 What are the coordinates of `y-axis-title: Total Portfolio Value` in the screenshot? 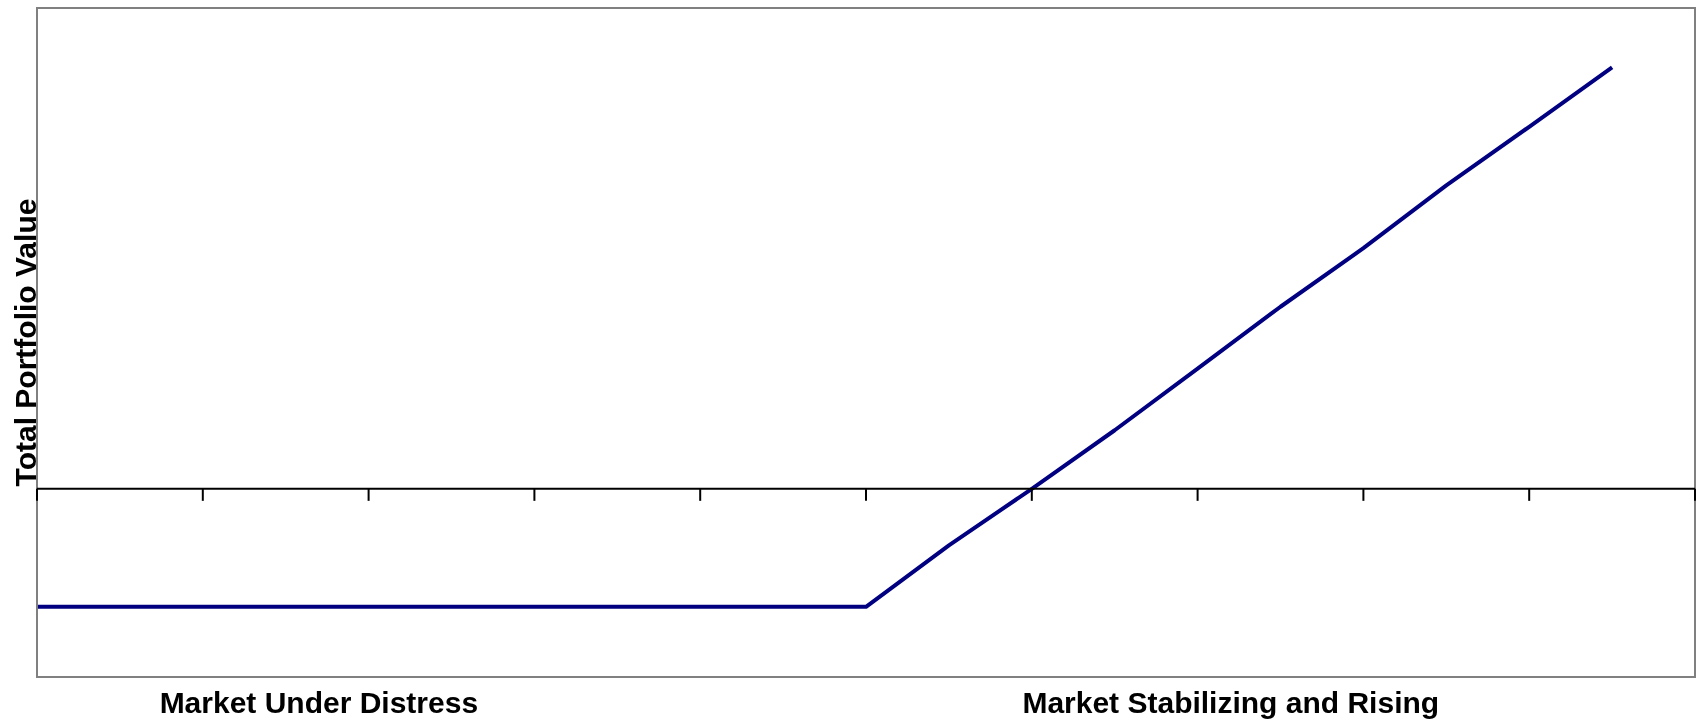 It's located at (26, 342).